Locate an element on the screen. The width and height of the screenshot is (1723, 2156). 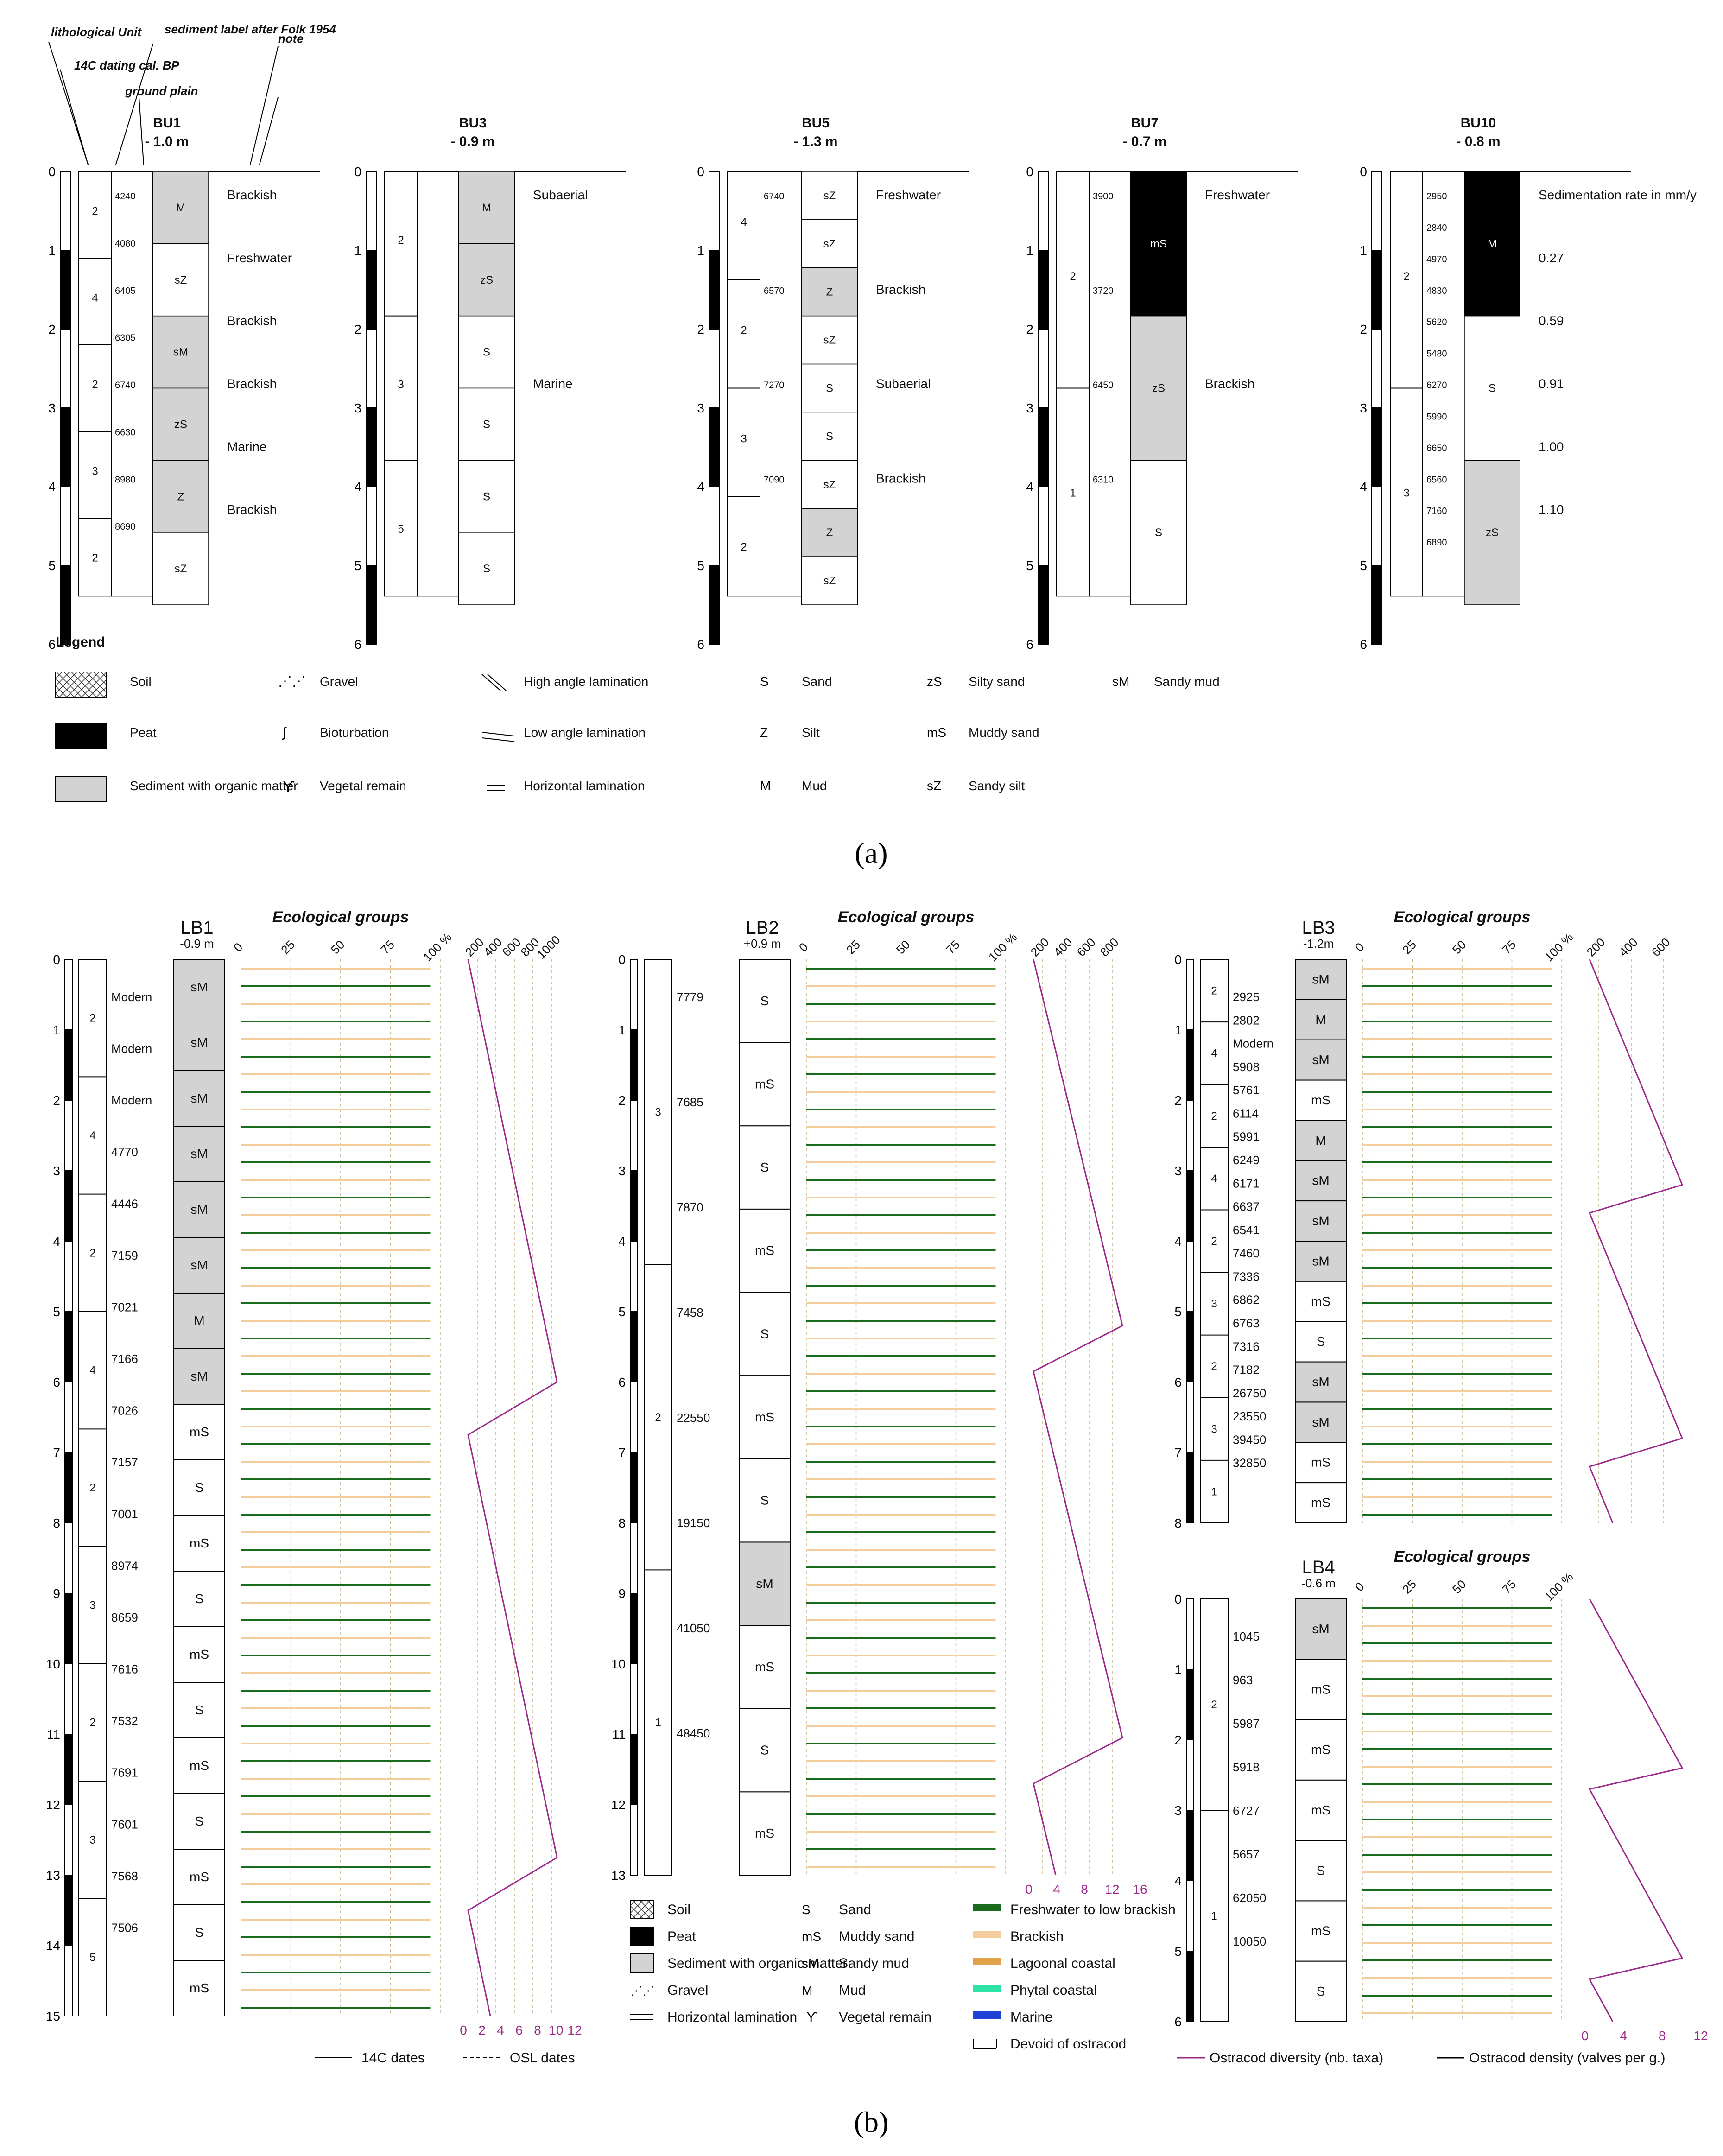
date-value: 963 is located at coordinates (1243, 1680).